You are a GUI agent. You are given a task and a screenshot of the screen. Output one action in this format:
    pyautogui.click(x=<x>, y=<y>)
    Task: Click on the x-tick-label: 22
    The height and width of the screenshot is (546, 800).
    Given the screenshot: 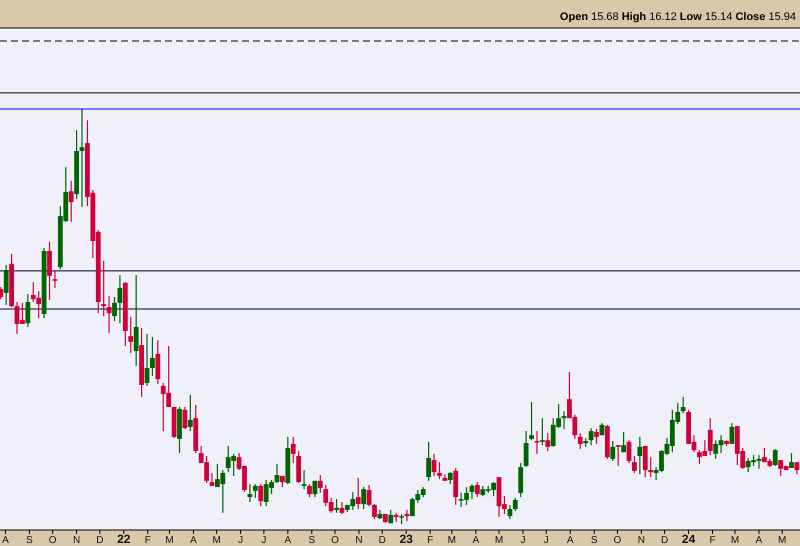 What is the action you would take?
    pyautogui.click(x=124, y=539)
    